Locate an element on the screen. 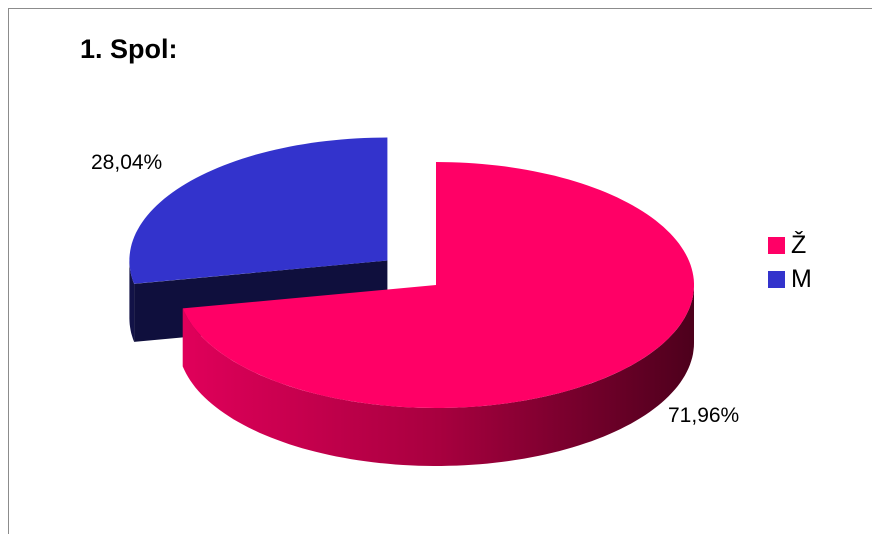 The height and width of the screenshot is (534, 872). legend-label-m: M is located at coordinates (801, 278).